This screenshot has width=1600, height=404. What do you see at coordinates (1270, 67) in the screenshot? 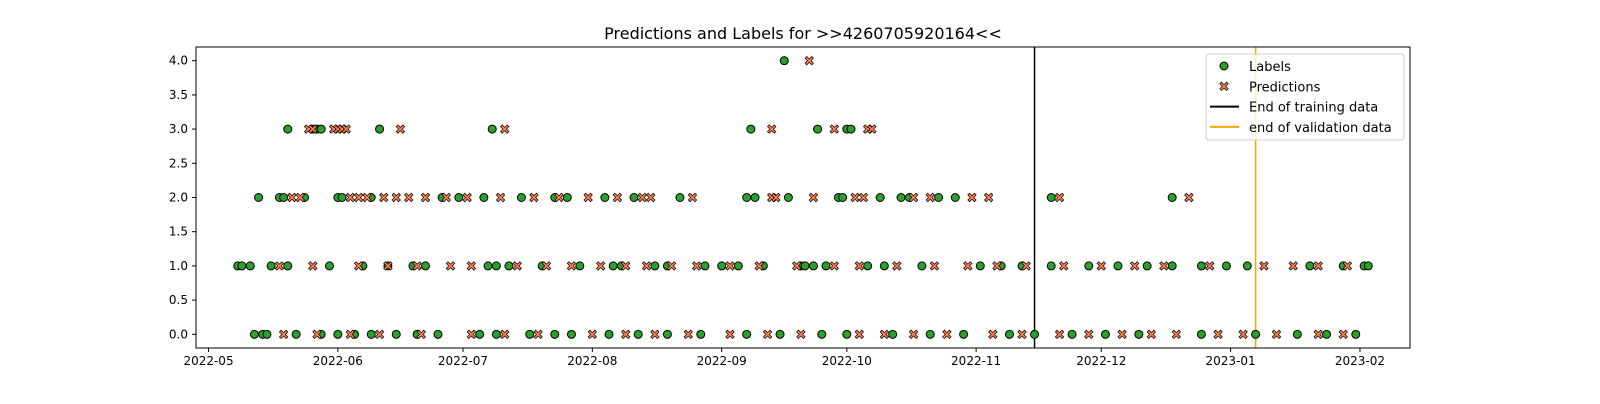
I see `legend-label: Labels` at bounding box center [1270, 67].